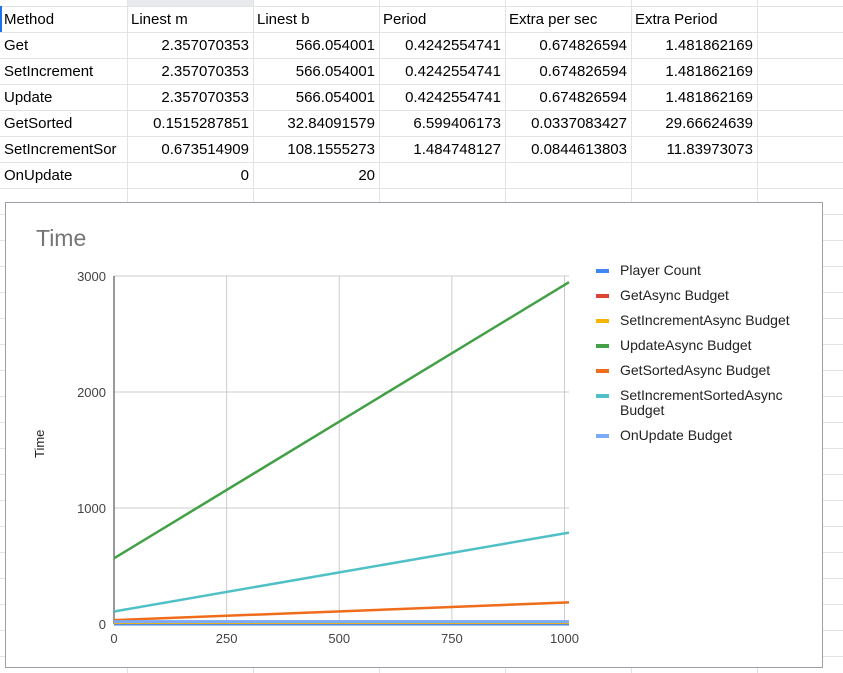 Image resolution: width=843 pixels, height=673 pixels. Describe the element at coordinates (16, 45) in the screenshot. I see `table-cell: Get` at that location.